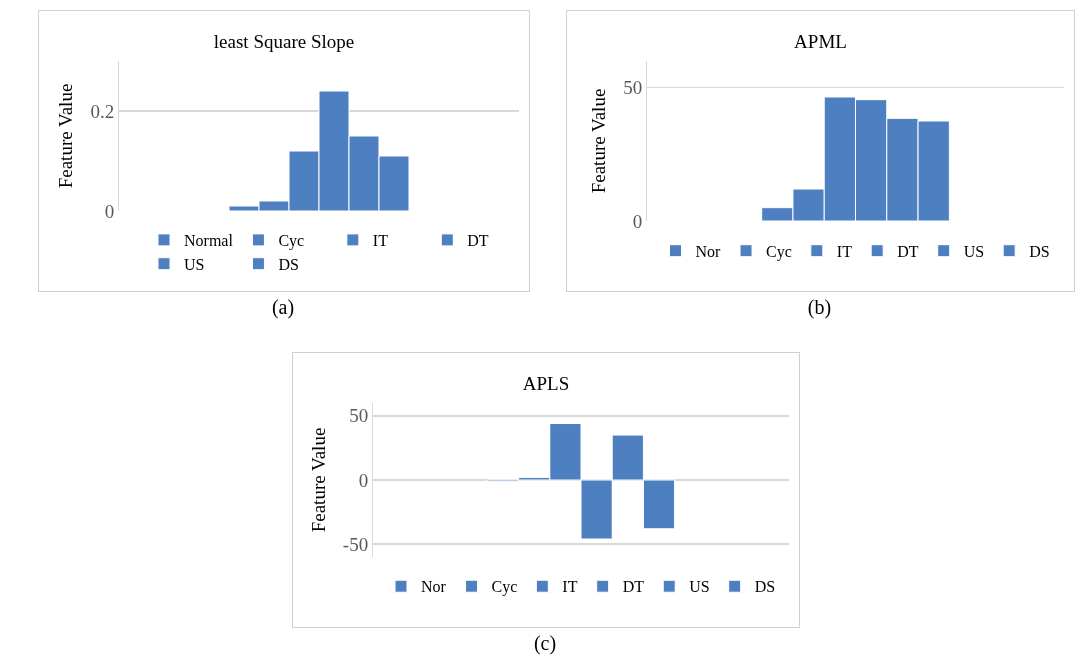 Image resolution: width=1081 pixels, height=661 pixels. What do you see at coordinates (284, 41) in the screenshot?
I see `chart-title: least Square Slope` at bounding box center [284, 41].